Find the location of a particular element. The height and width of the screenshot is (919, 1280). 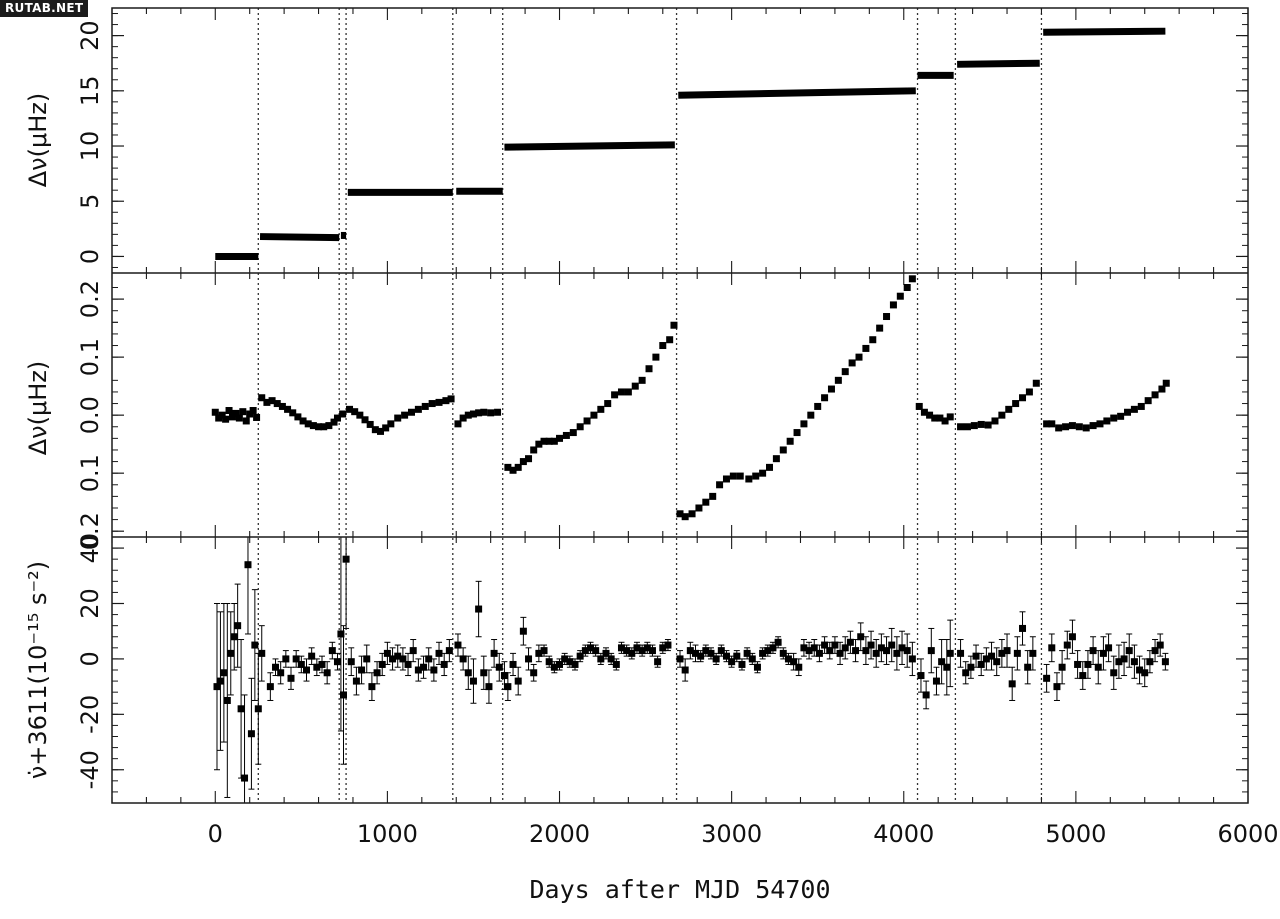

x-tick-label: 0 is located at coordinates (215, 834).